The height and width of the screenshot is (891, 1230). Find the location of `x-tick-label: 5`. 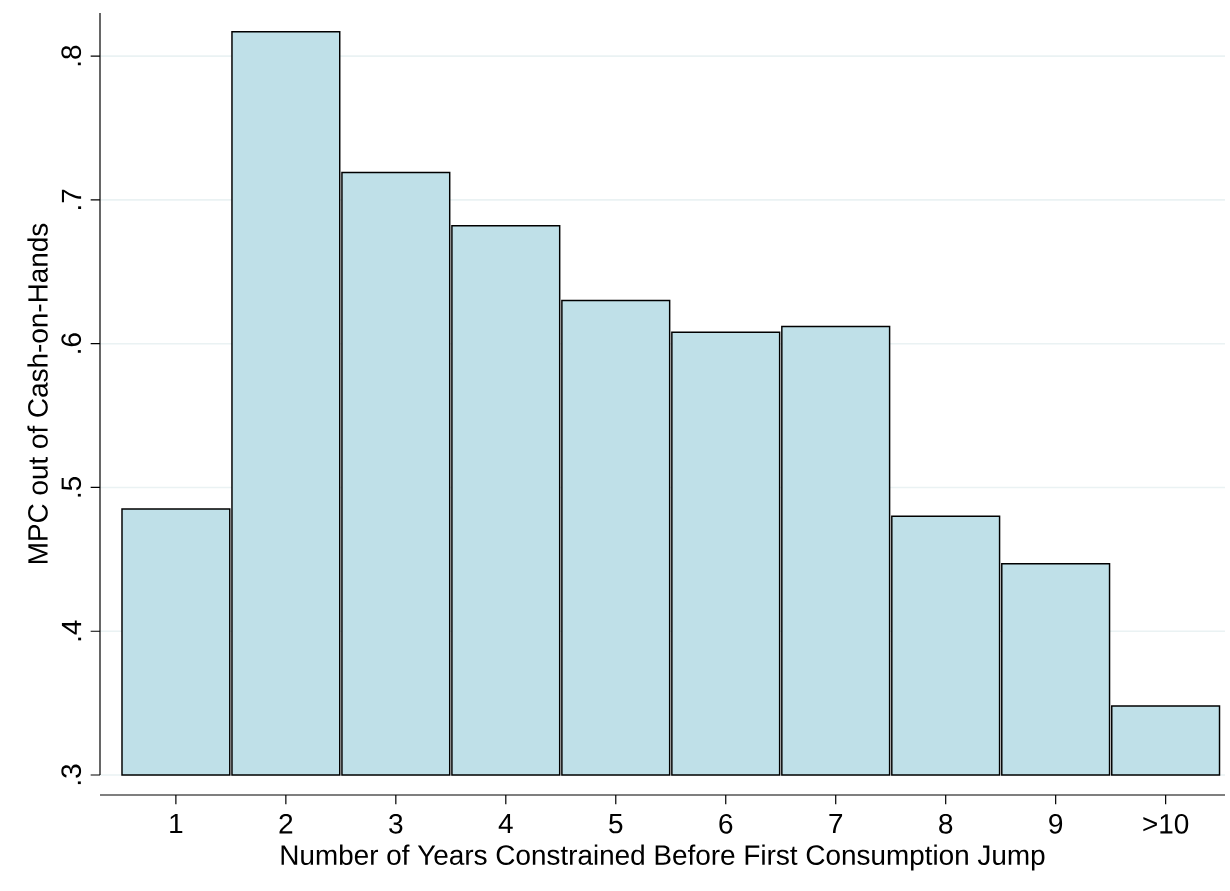

x-tick-label: 5 is located at coordinates (616, 823).